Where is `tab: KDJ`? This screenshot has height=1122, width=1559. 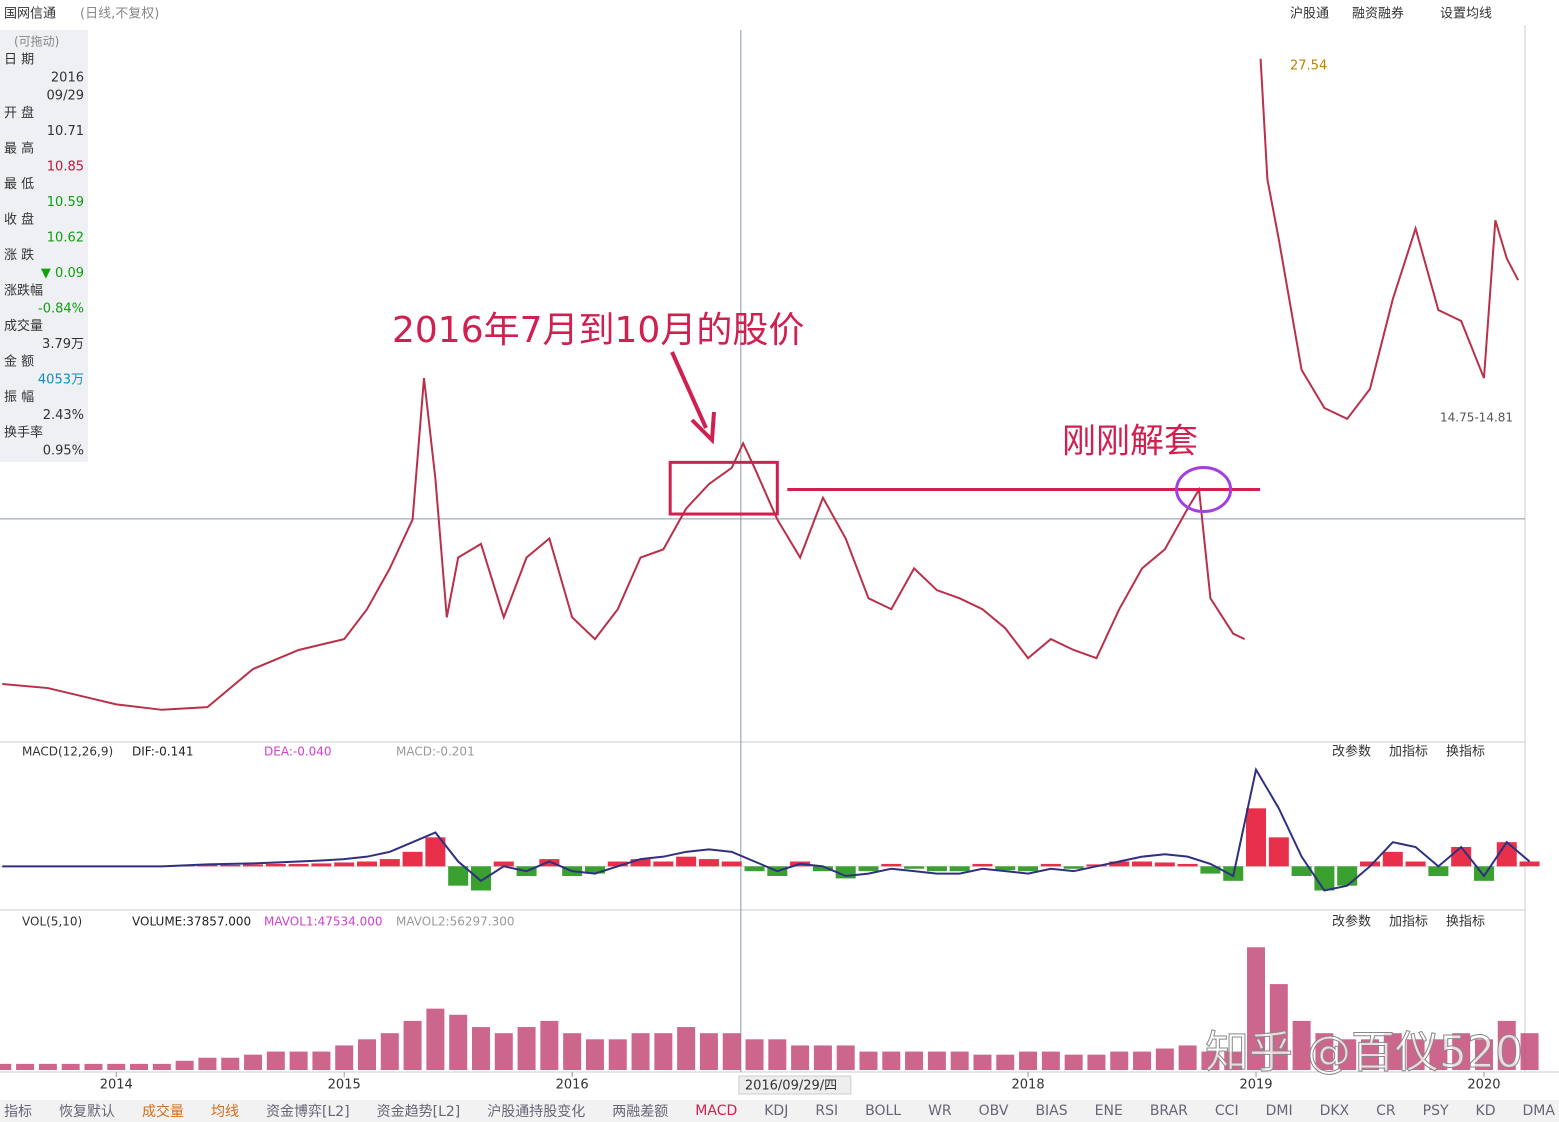
tab: KDJ is located at coordinates (776, 1111).